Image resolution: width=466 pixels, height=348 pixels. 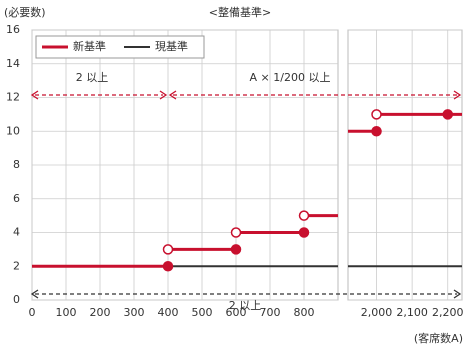 What do you see at coordinates (16, 265) in the screenshot?
I see `y-tick-label: 2` at bounding box center [16, 265].